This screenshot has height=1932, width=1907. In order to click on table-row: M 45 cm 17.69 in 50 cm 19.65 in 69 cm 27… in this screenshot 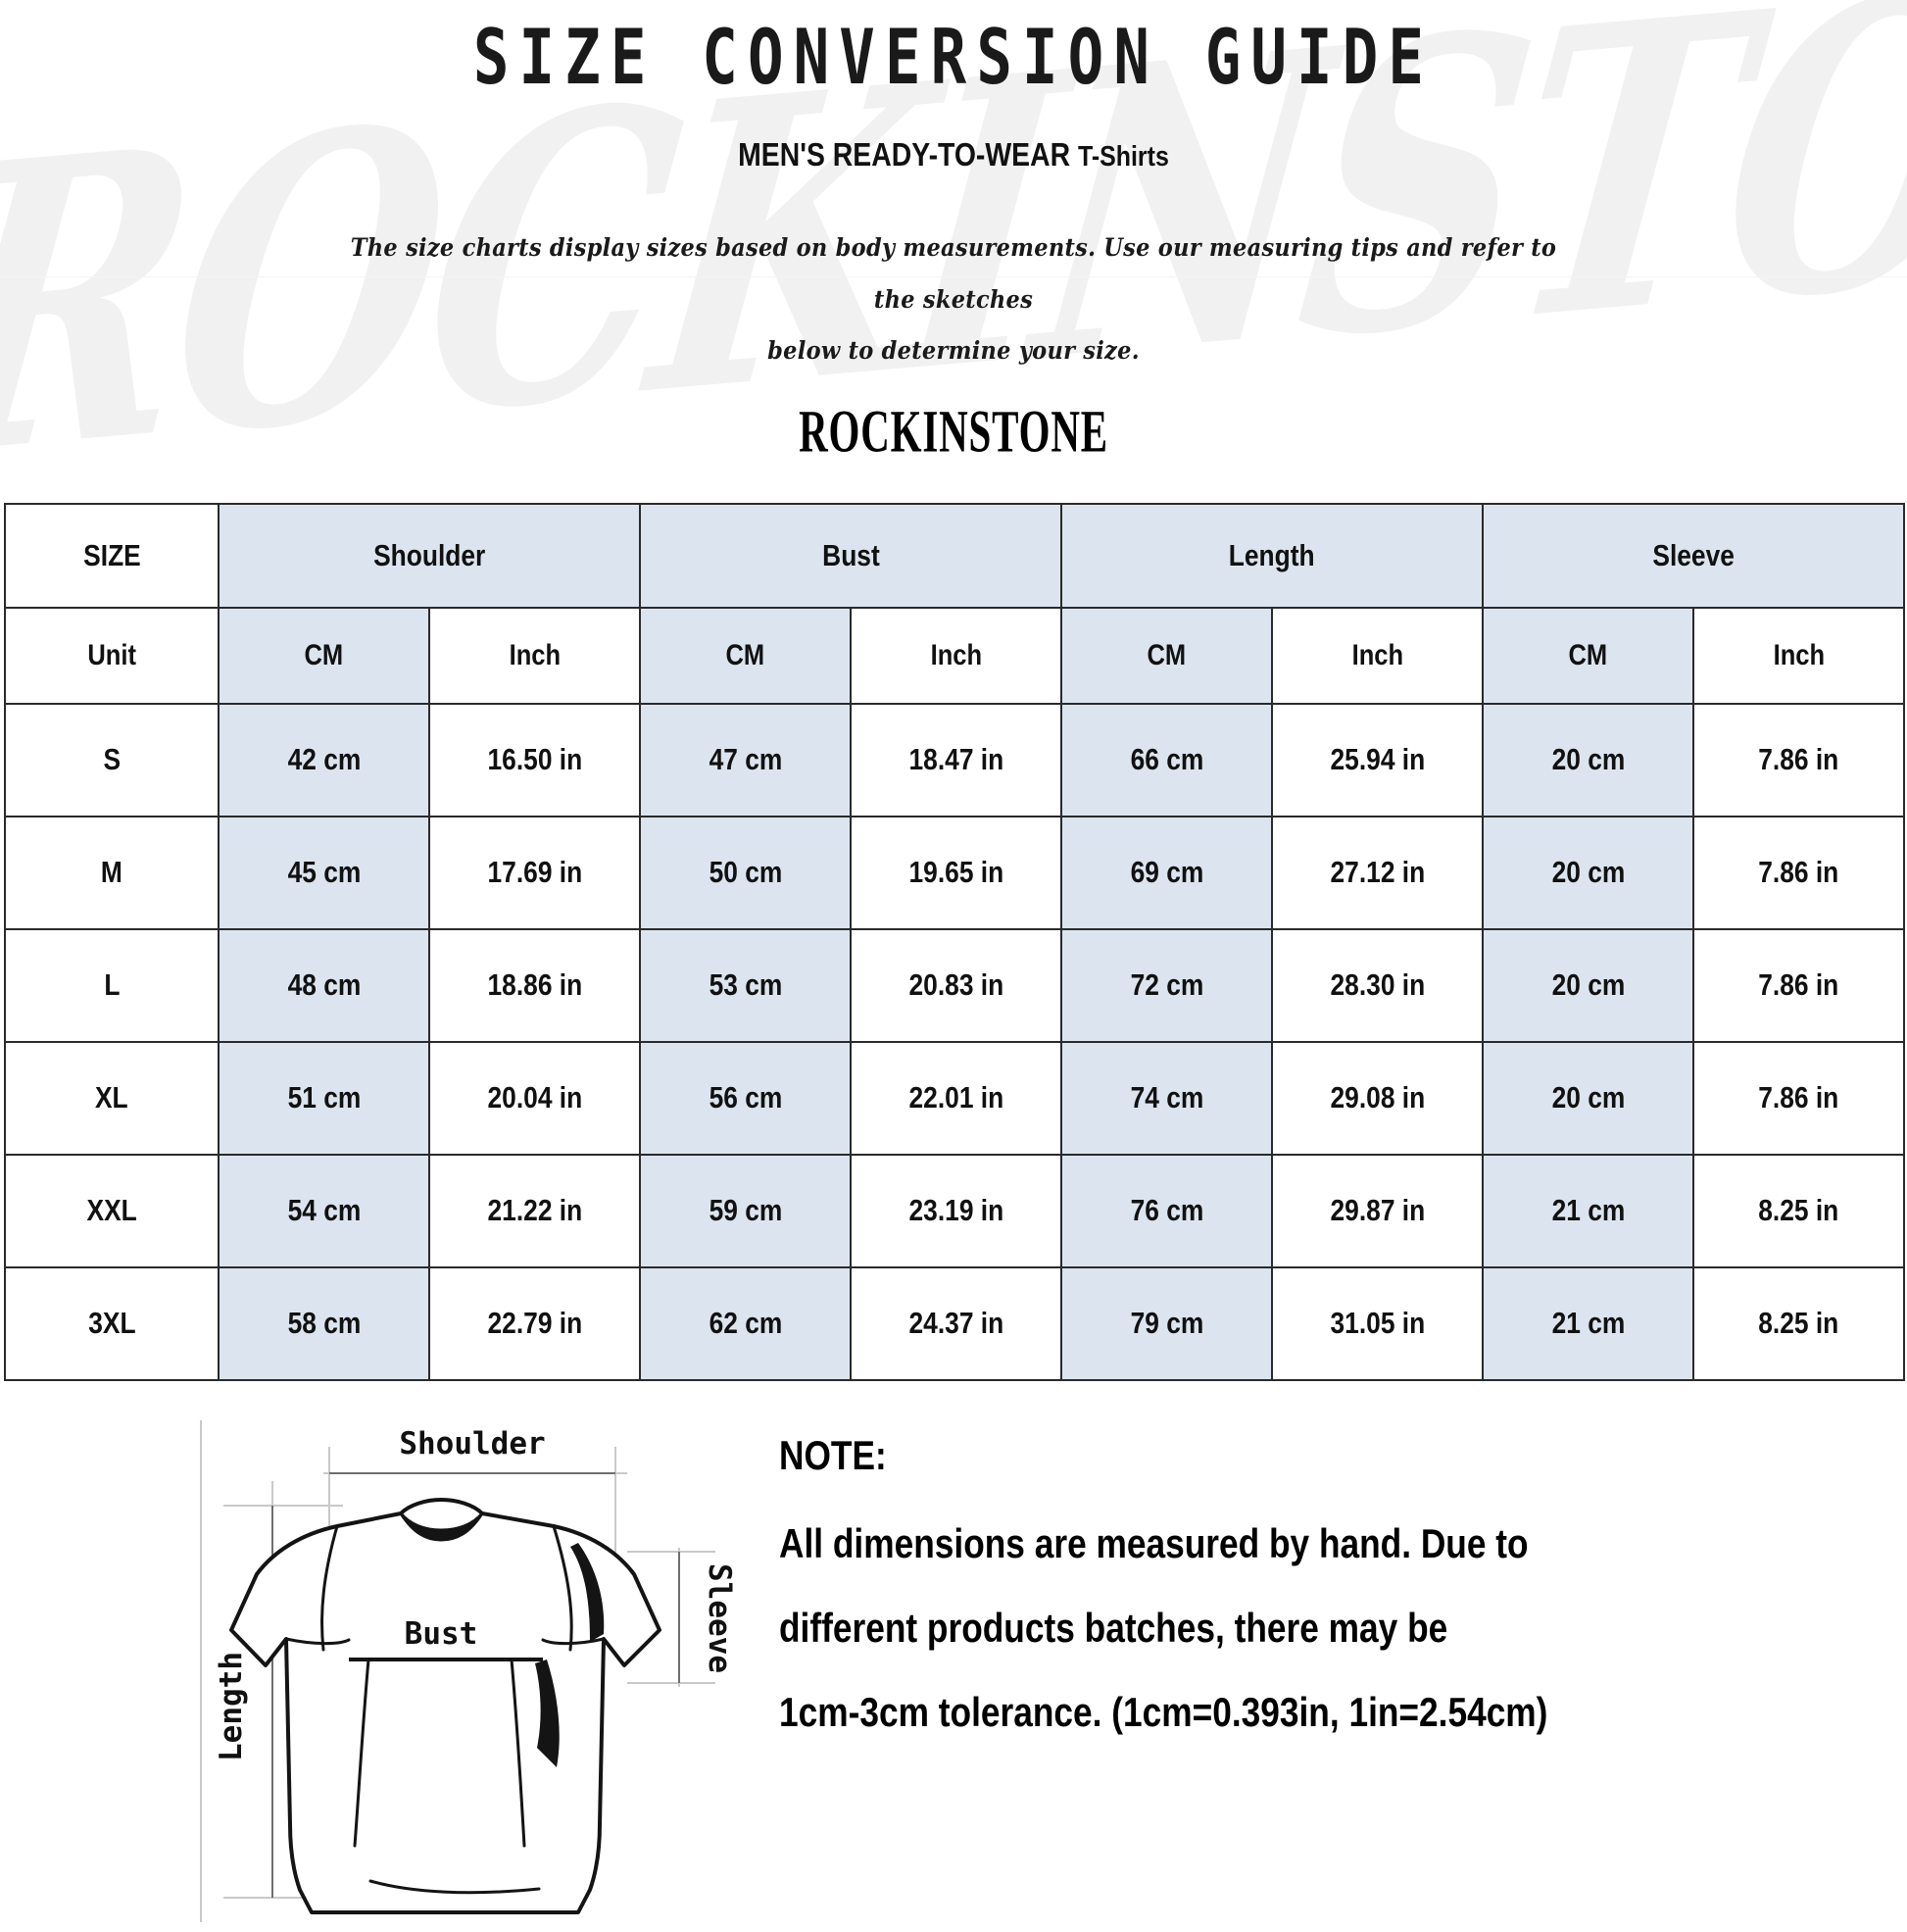, I will do `click(955, 872)`.